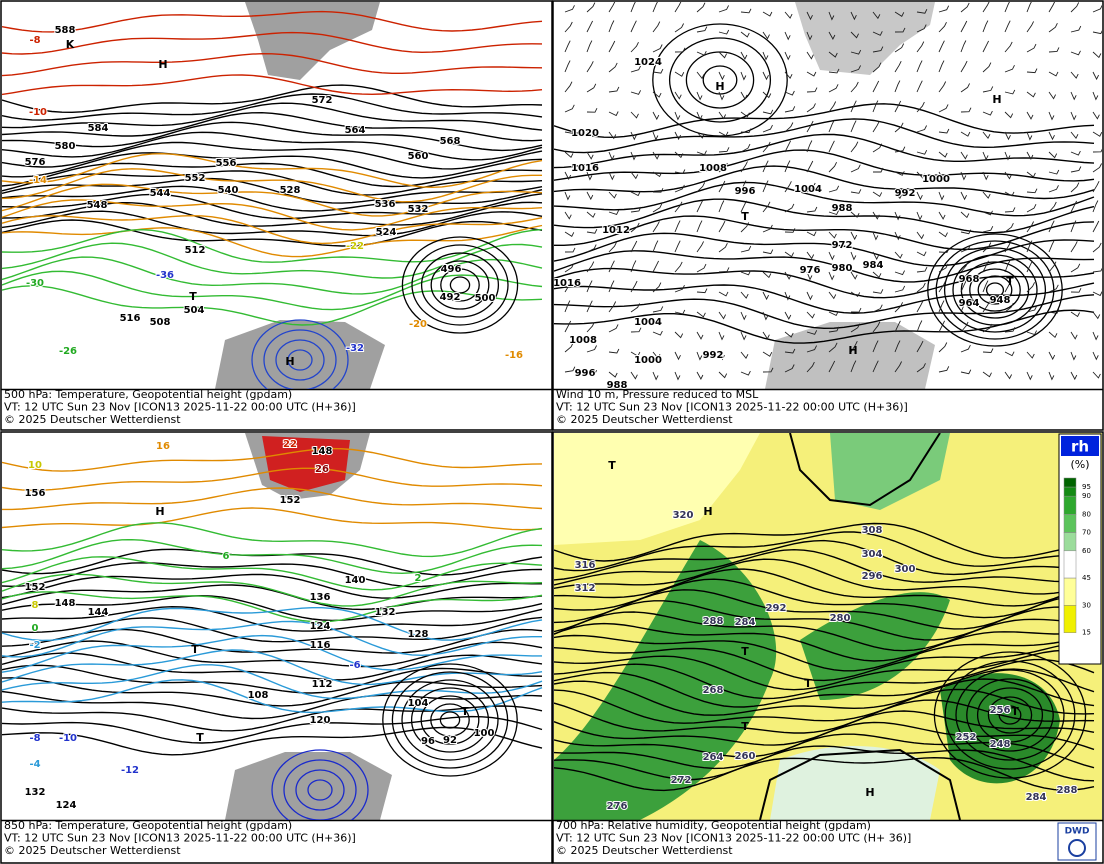  What do you see at coordinates (355, 348) in the screenshot?
I see `contour-label: -32` at bounding box center [355, 348].